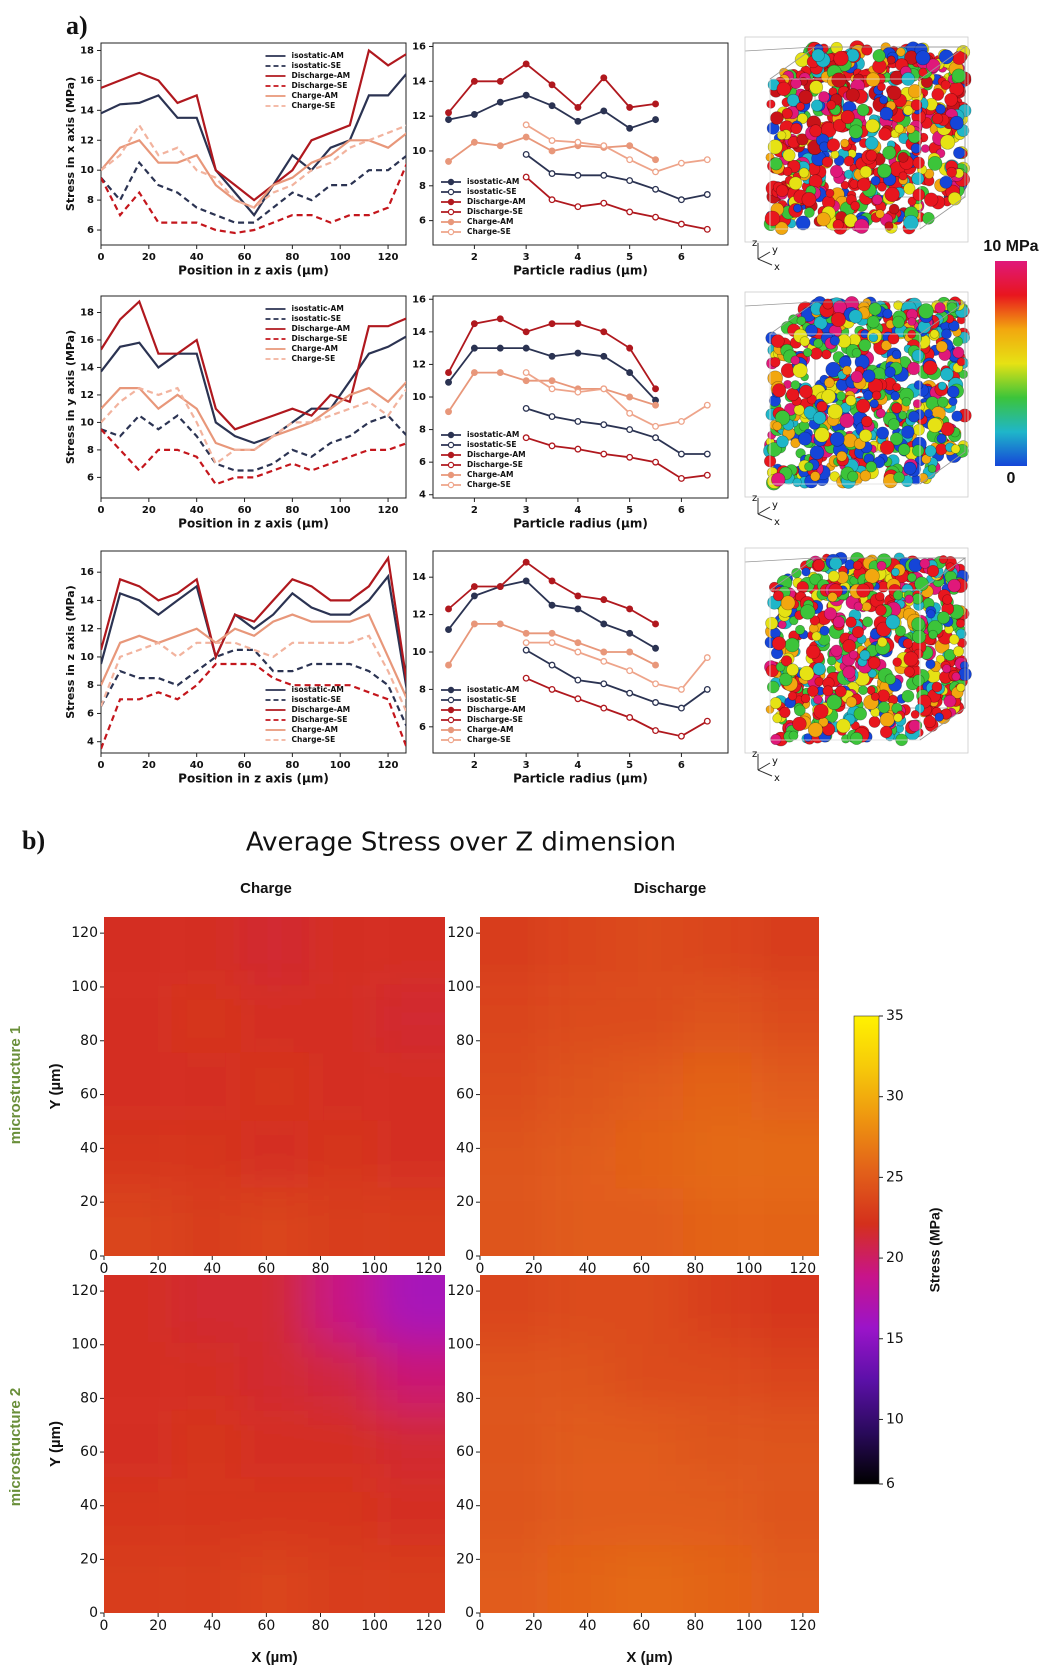 This screenshot has width=1043, height=1671. I want to click on legend-label: isostatic-SE, so click(492, 444).